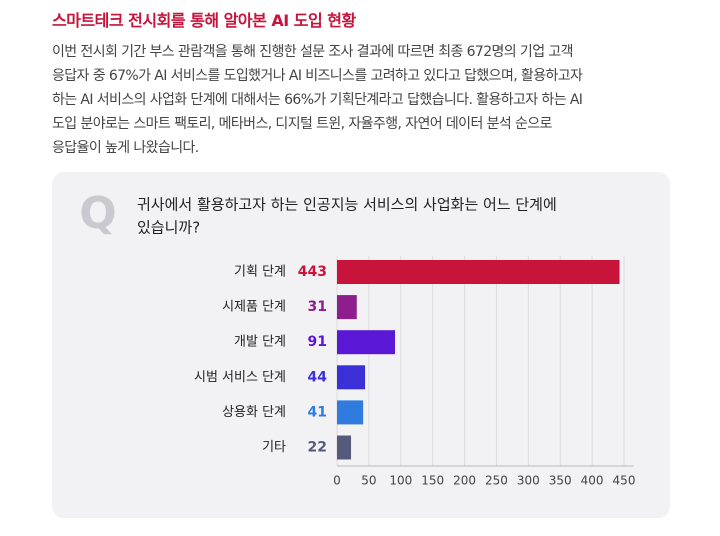 The image size is (720, 536). I want to click on q-icon: Q, so click(97, 213).